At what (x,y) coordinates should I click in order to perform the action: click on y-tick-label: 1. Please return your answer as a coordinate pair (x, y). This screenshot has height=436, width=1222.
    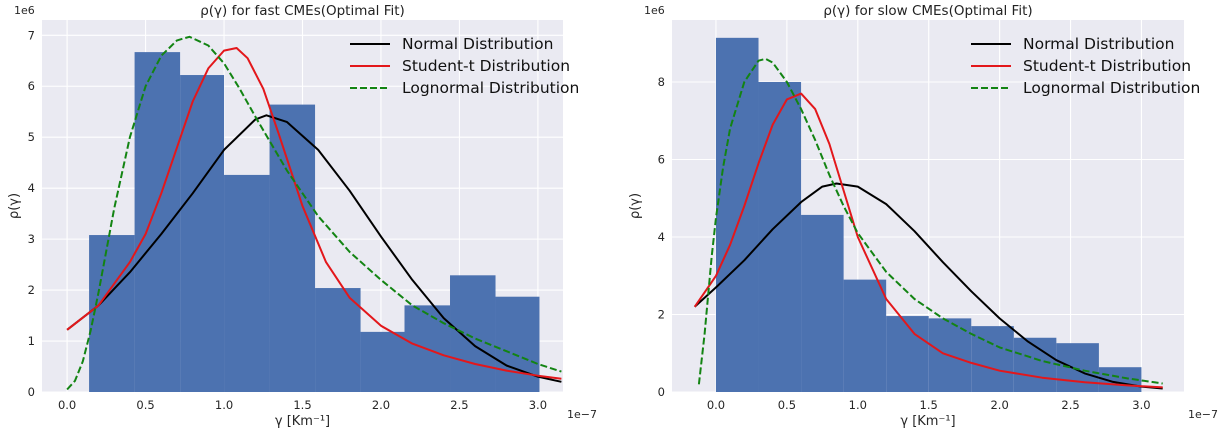
    Looking at the image, I should click on (31, 341).